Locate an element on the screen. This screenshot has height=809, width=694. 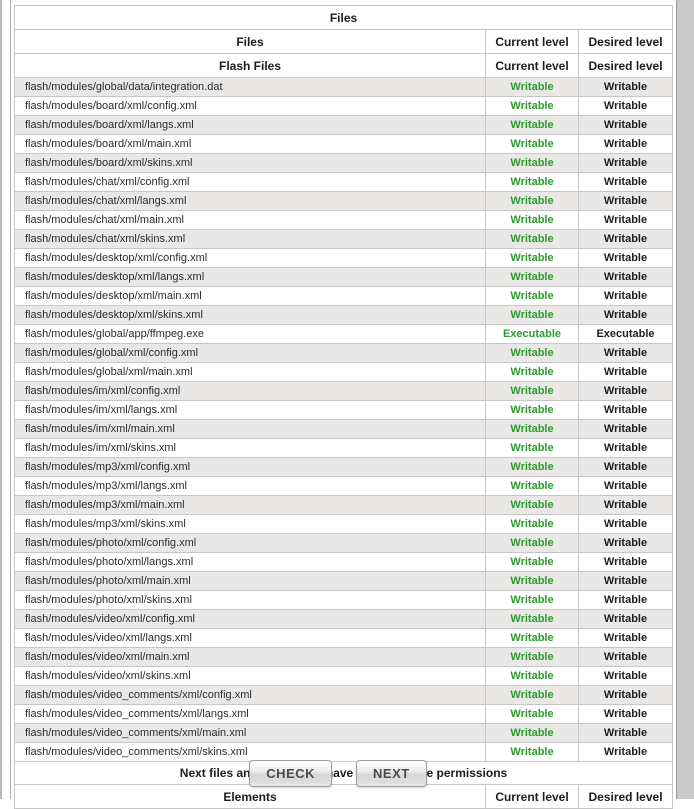
page-background-right is located at coordinates (685, 399).